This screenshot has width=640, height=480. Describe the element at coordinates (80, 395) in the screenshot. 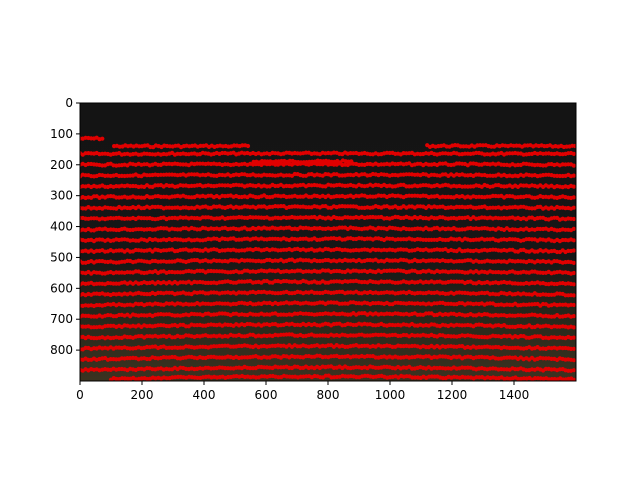

I see `x-tick-label: 0` at that location.